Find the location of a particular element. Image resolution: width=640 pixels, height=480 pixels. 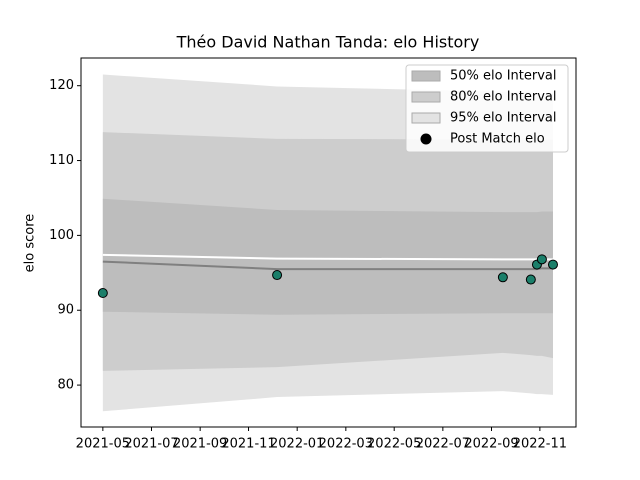

y-axis-label: elo score is located at coordinates (30, 243).